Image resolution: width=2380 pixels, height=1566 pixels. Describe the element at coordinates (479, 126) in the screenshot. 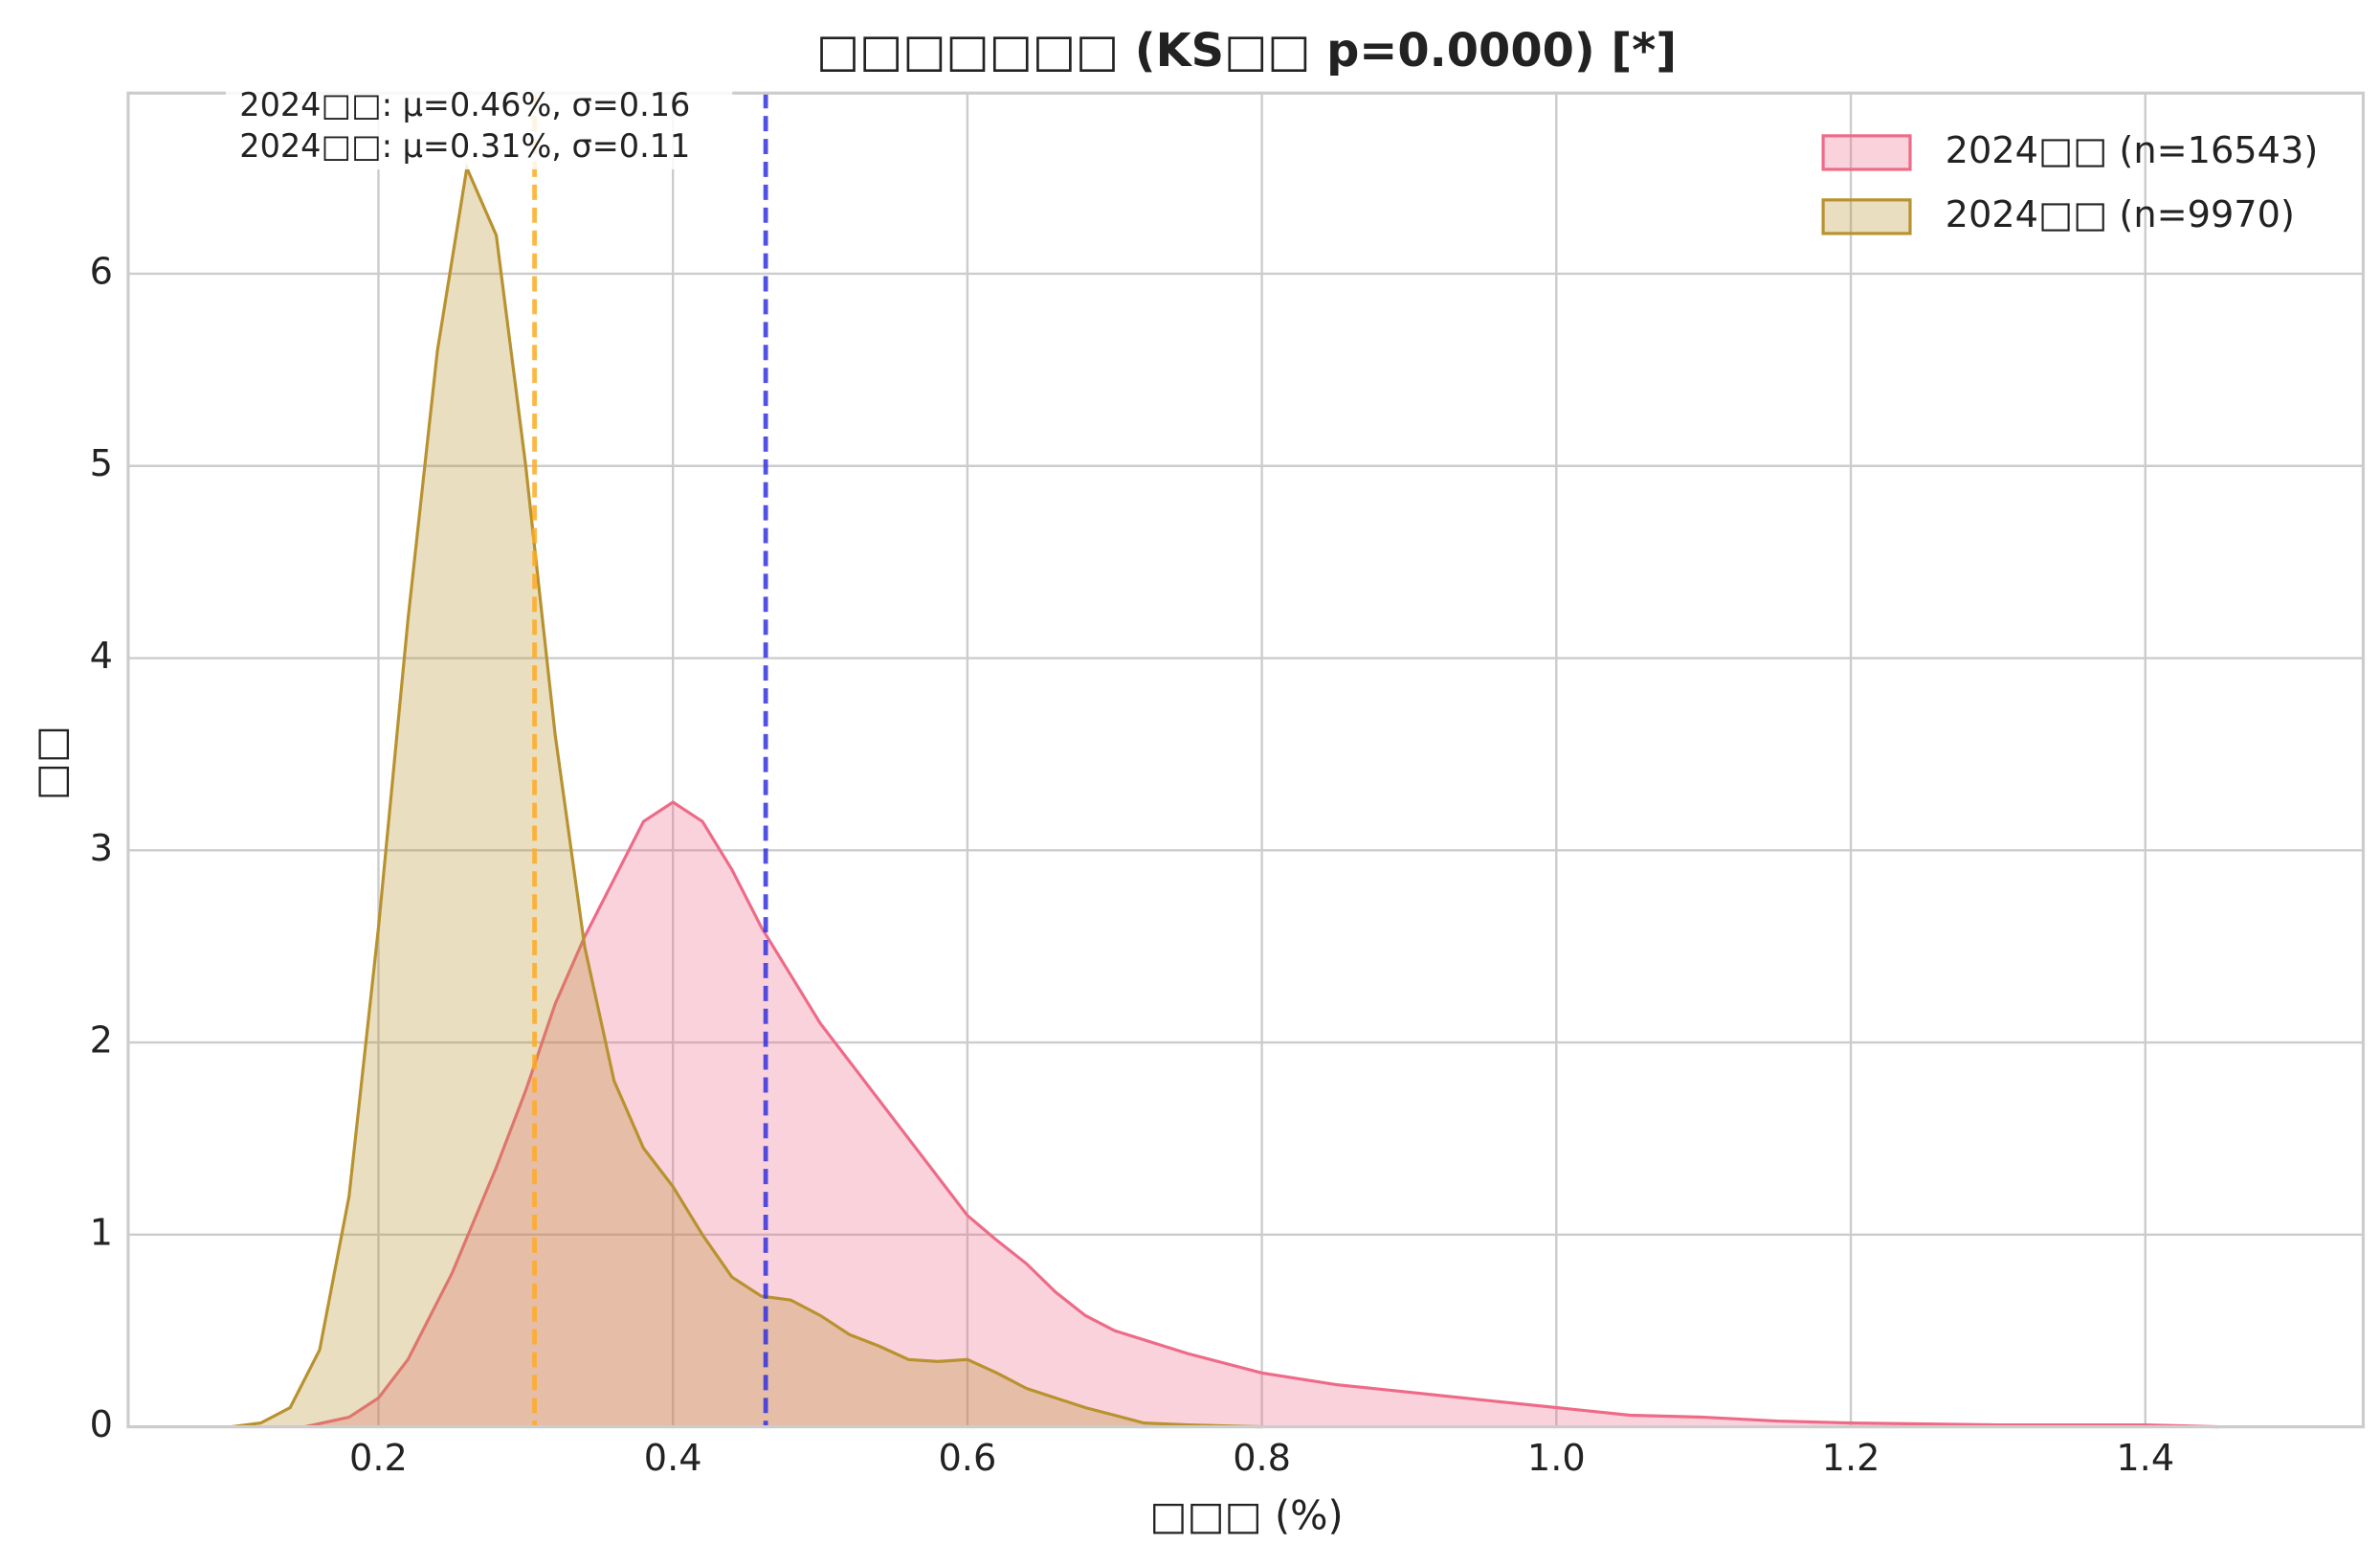

I see `annotation-box` at that location.